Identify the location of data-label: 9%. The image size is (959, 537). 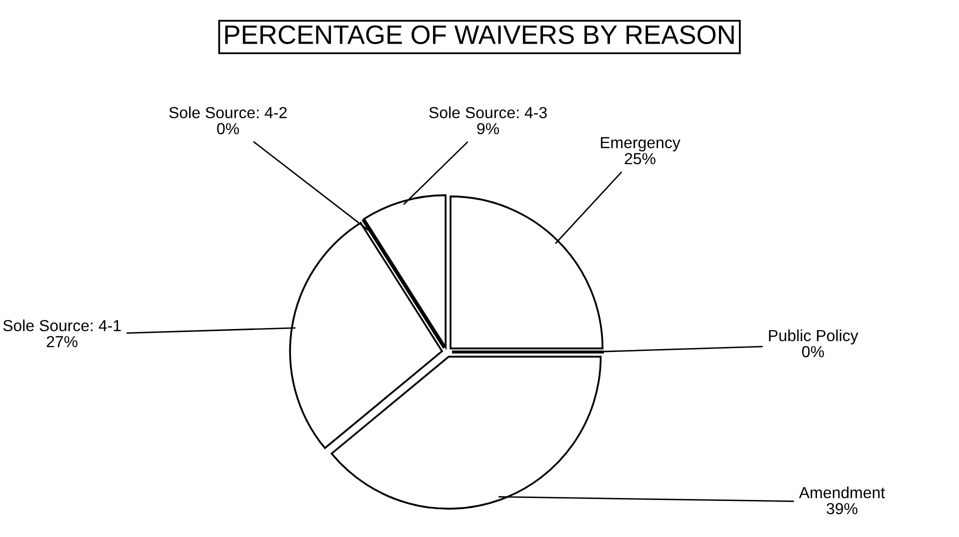
(488, 128).